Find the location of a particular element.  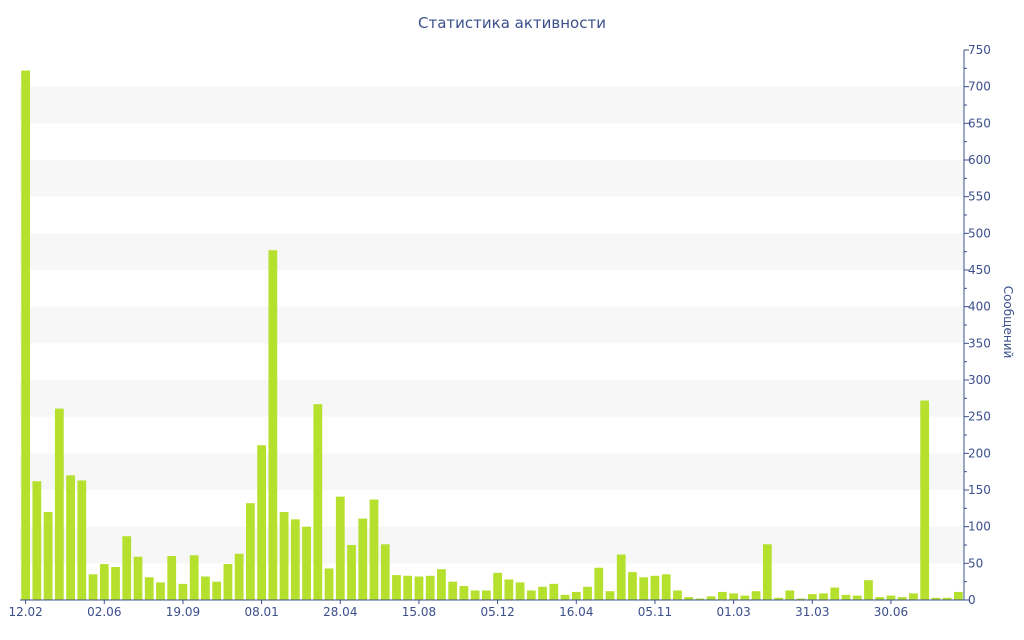

y-tick-label: 600 is located at coordinates (979, 160).